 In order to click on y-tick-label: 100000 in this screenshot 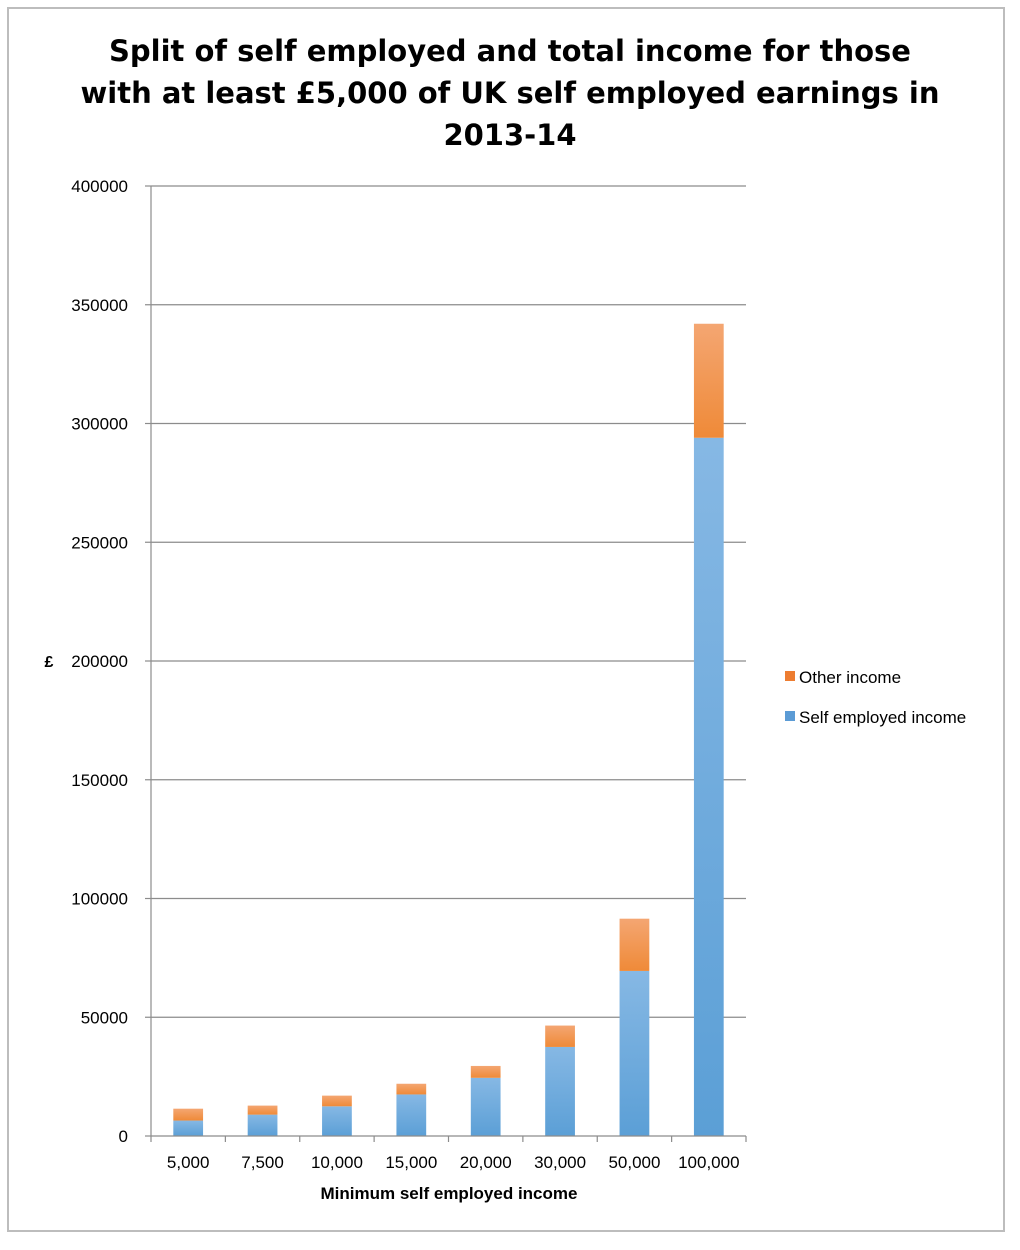, I will do `click(99, 899)`.